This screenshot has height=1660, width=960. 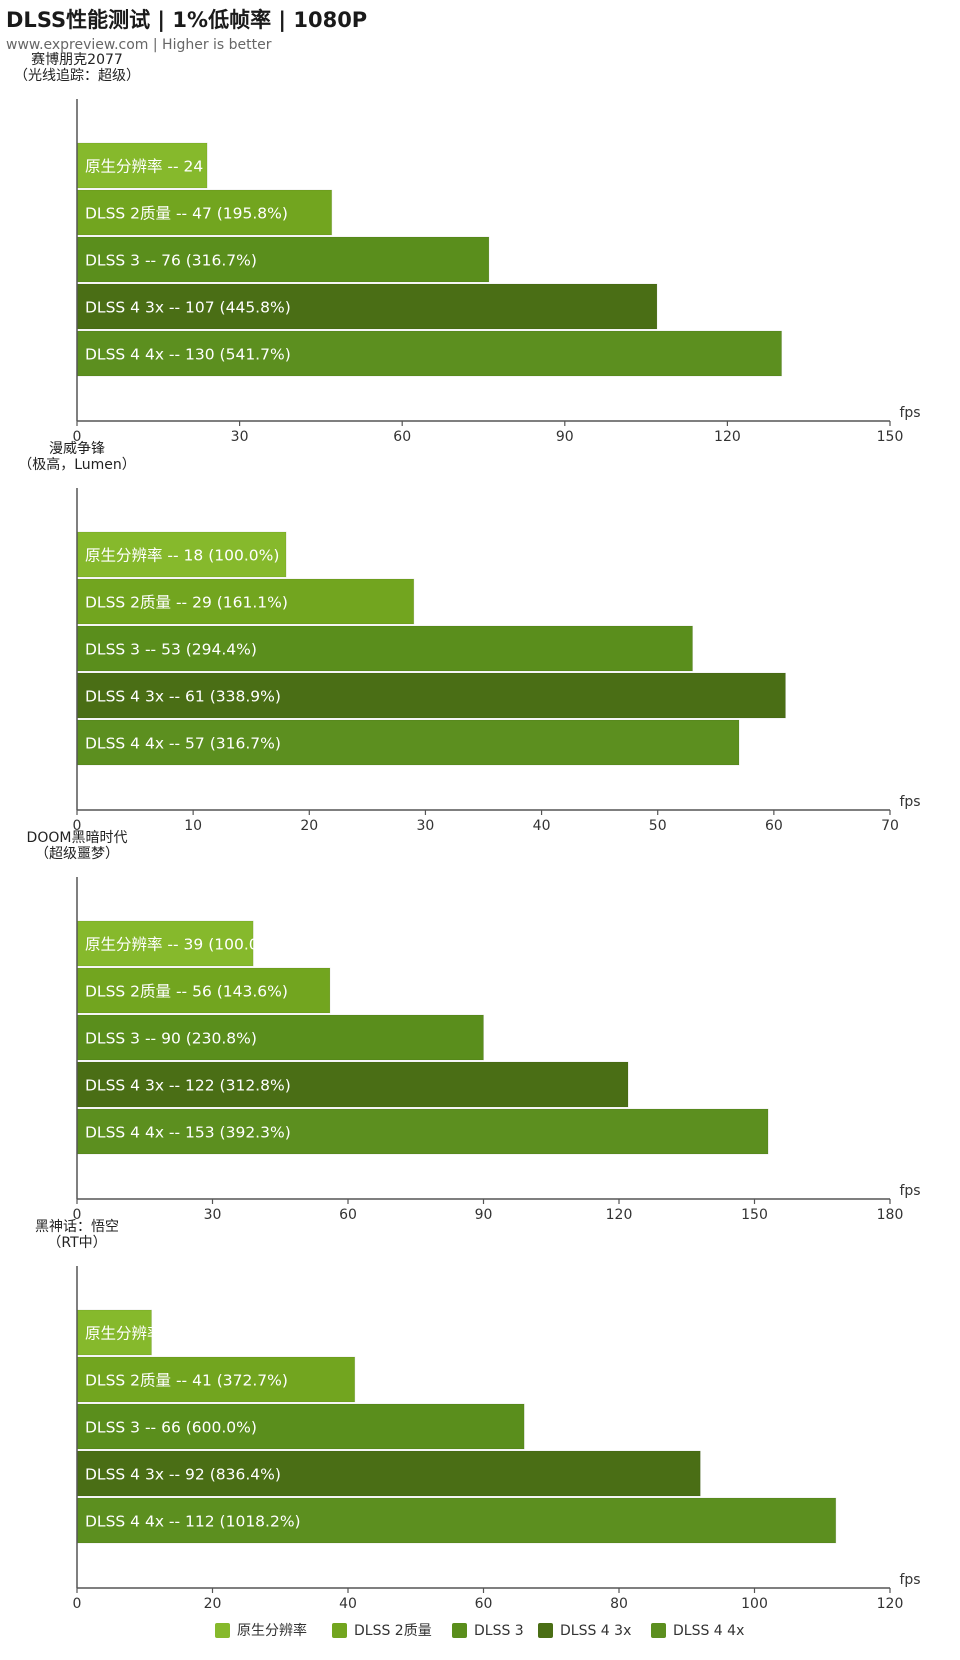 What do you see at coordinates (77, 464) in the screenshot?
I see `game-sublabel: （极高，Lumen）` at bounding box center [77, 464].